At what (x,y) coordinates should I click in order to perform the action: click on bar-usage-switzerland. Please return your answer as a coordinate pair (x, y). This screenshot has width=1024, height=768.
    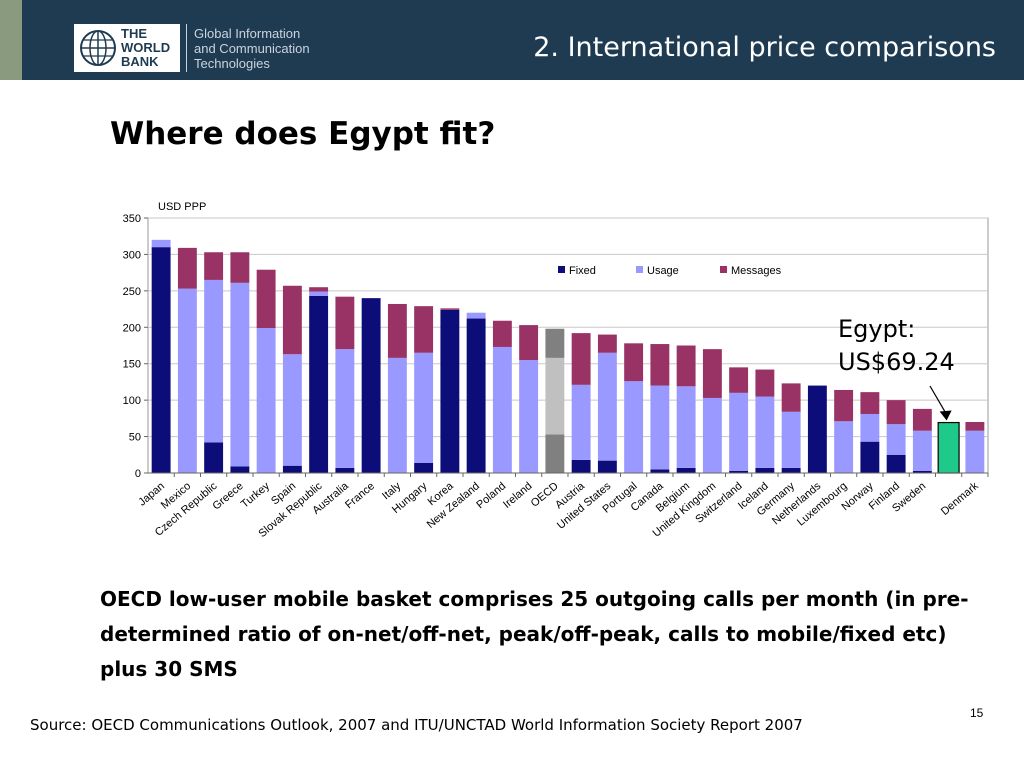
    Looking at the image, I should click on (739, 431).